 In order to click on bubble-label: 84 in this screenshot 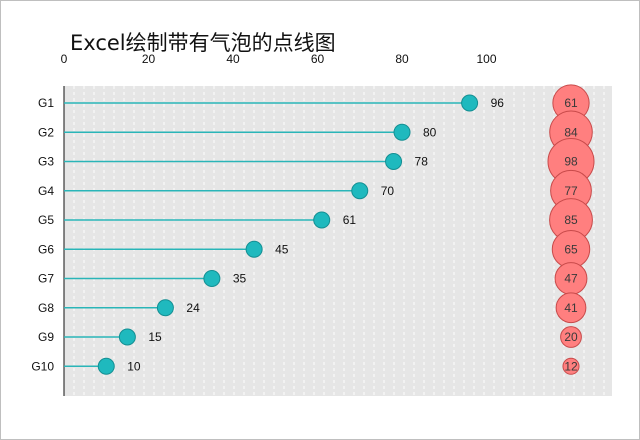, I will do `click(571, 132)`.